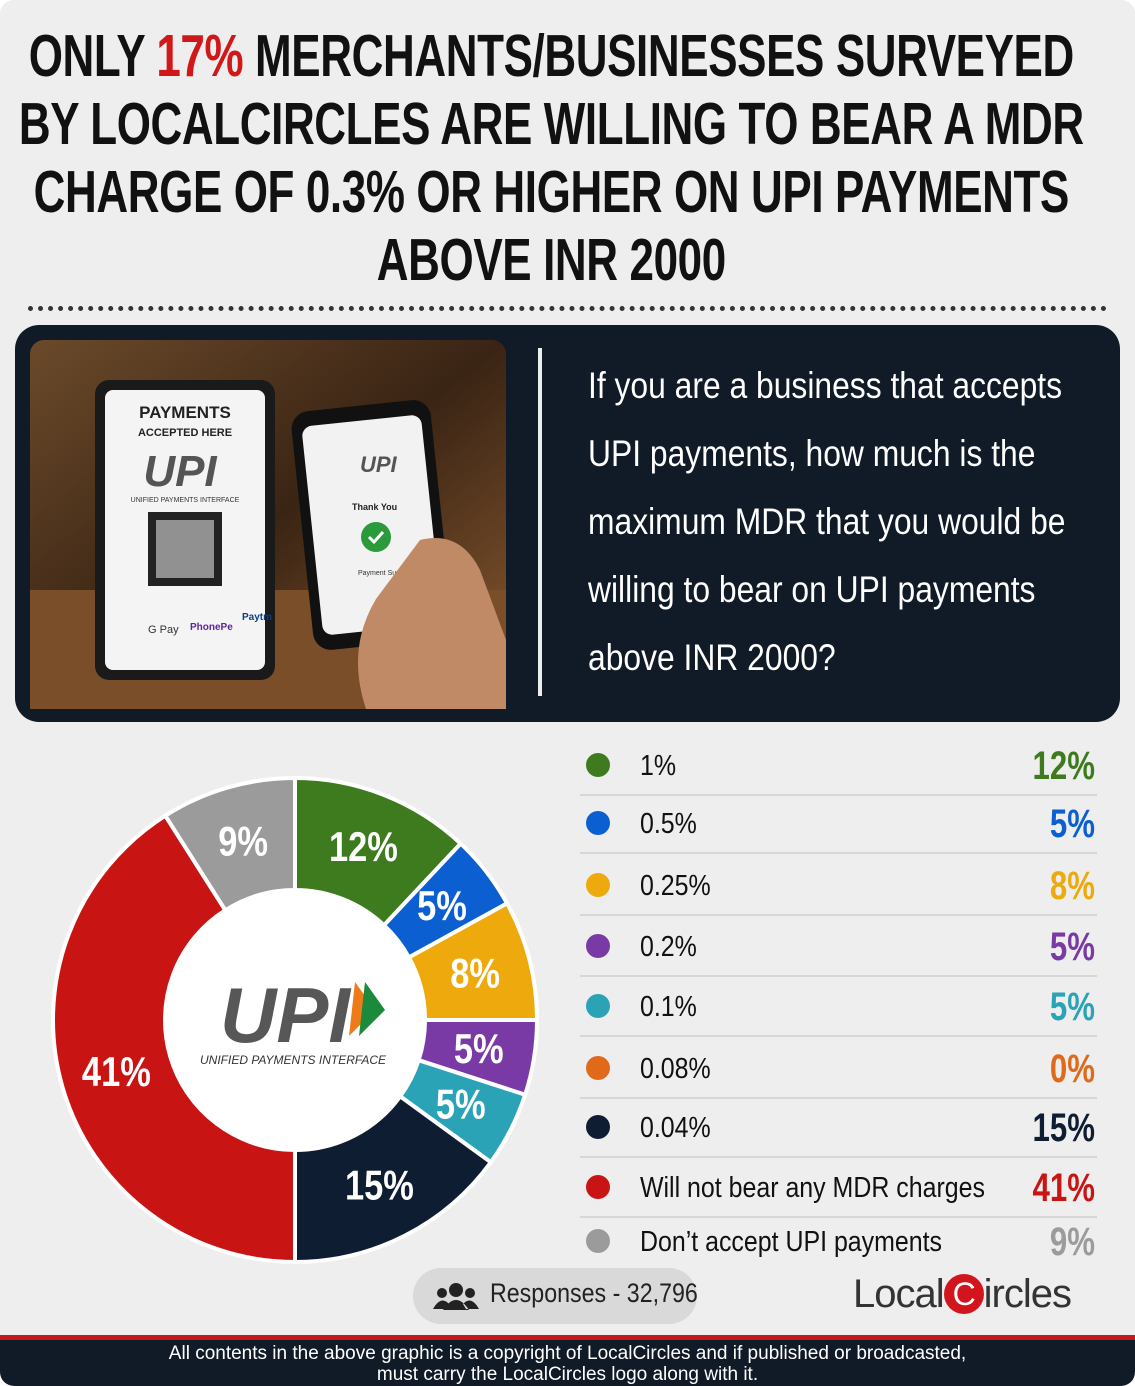 This screenshot has height=1386, width=1135. I want to click on phone-status: Payment Successful, so click(390, 573).